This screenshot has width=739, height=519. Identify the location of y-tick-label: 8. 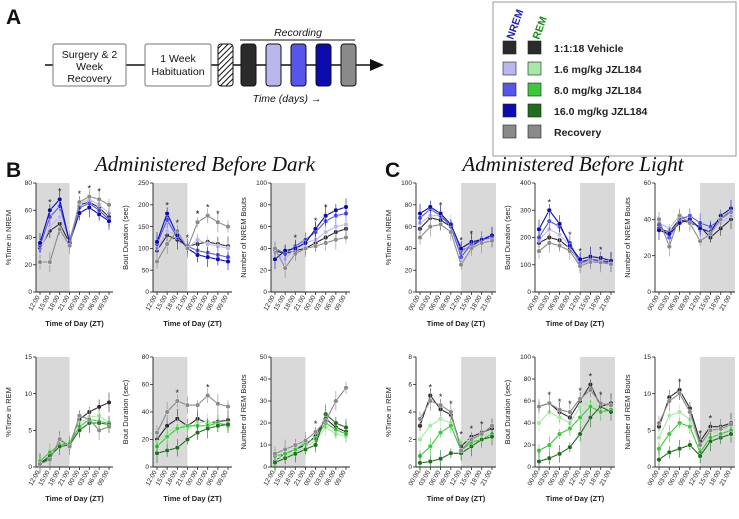
(410, 357).